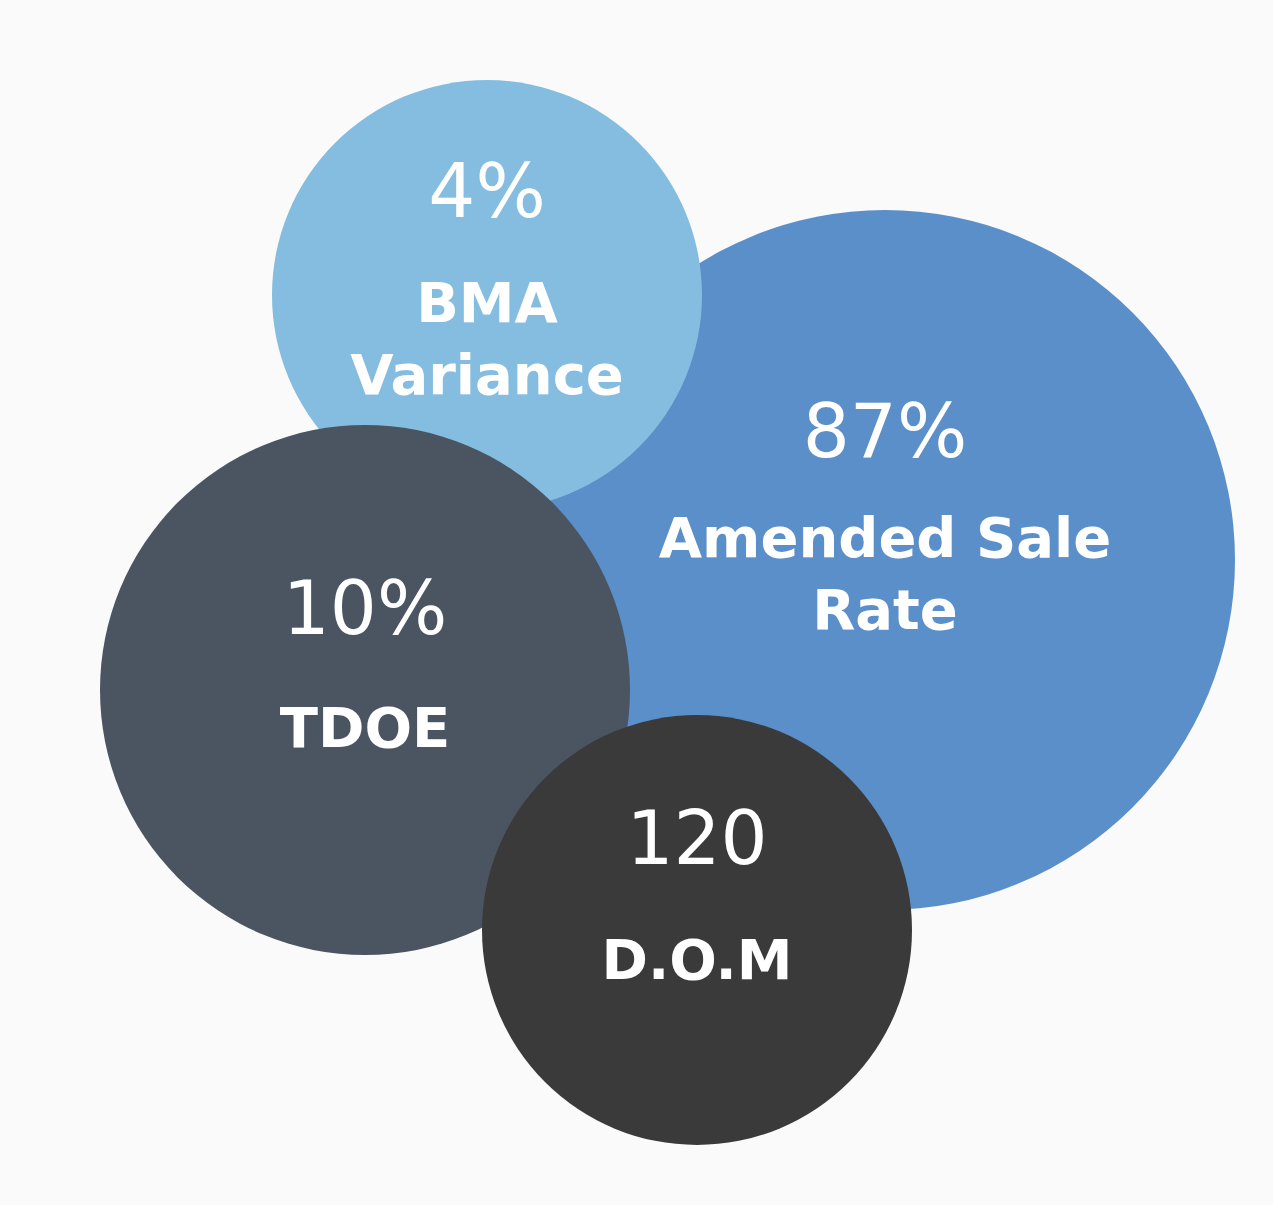  Describe the element at coordinates (885, 573) in the screenshot. I see `category-label: Amended Sale Rate` at that location.